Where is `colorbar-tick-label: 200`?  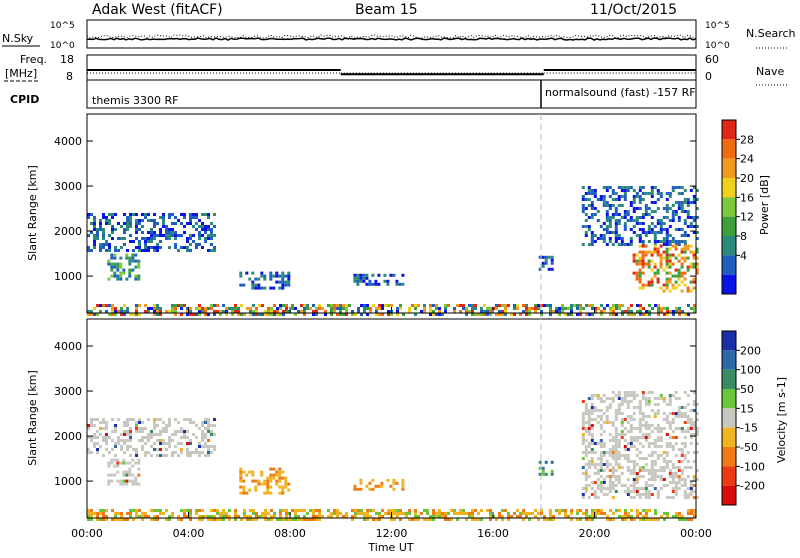
colorbar-tick-label: 200 is located at coordinates (750, 350).